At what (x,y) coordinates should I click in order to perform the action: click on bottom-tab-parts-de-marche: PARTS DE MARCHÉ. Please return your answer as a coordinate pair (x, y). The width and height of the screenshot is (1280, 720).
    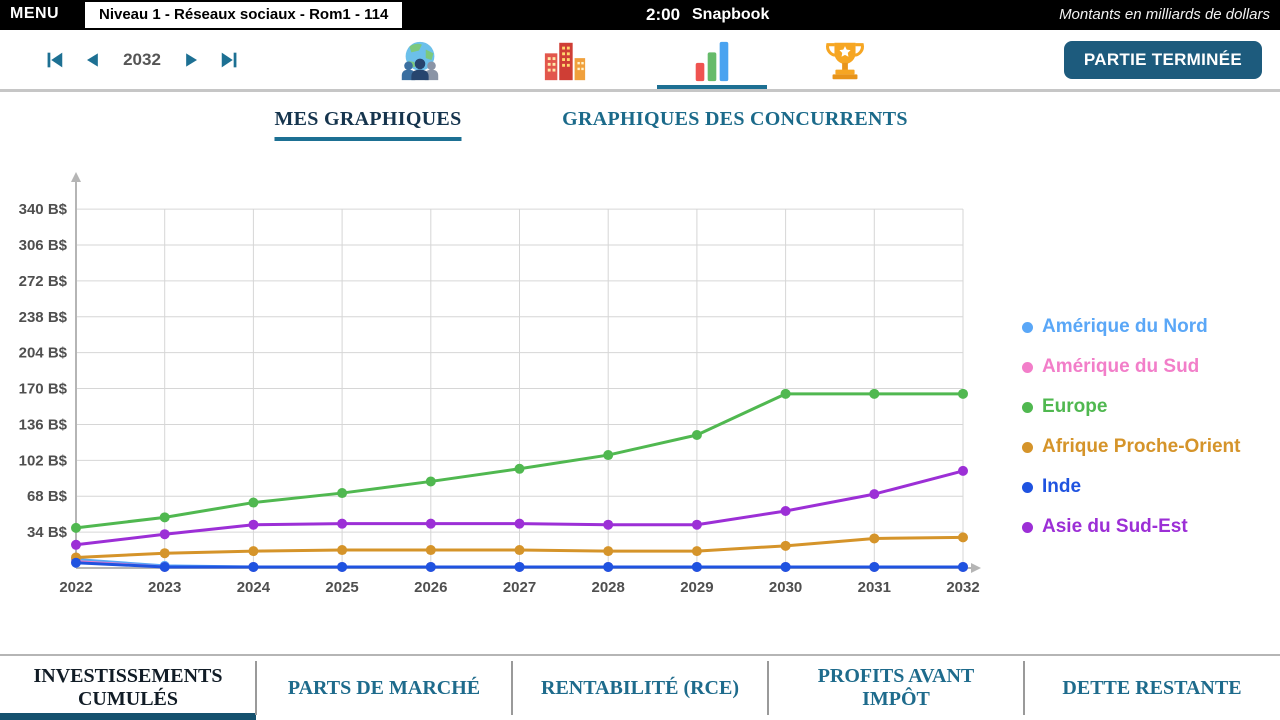
    Looking at the image, I should click on (383, 688).